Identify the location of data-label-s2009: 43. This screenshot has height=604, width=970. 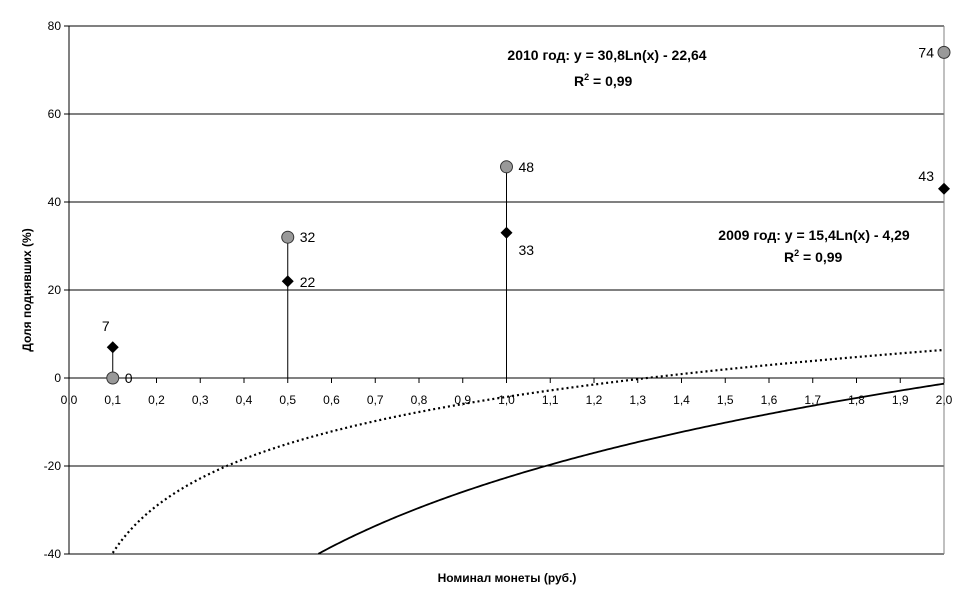
(926, 176).